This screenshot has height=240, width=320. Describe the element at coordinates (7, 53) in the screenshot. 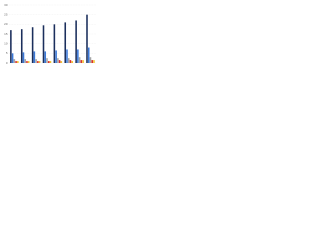

I see `y-tick-label: 5` at that location.